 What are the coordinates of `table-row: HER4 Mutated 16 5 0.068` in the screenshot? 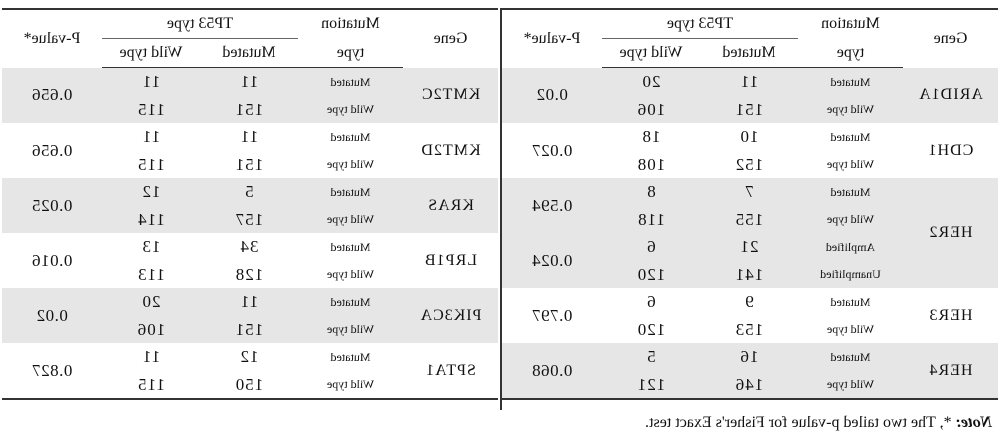 It's located at (750, 371).